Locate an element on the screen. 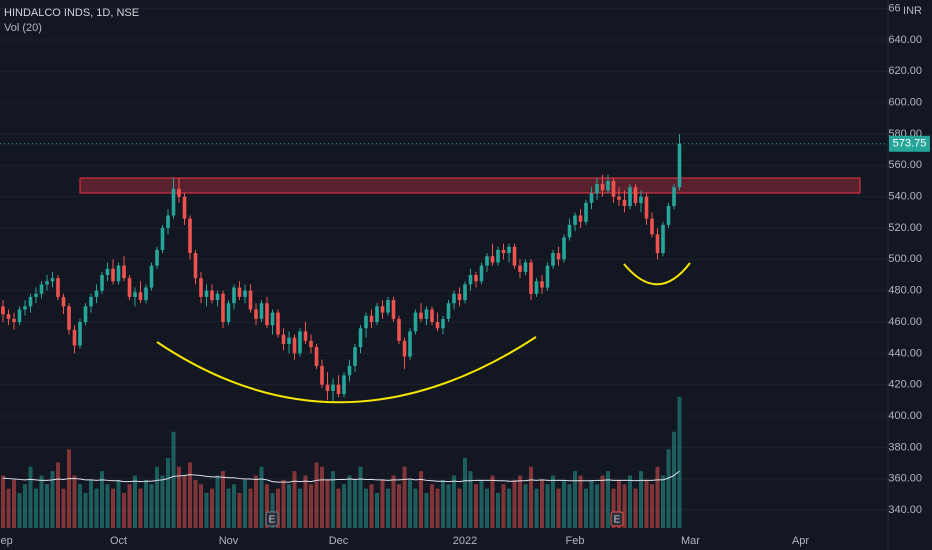  x-tick-label: 2022 is located at coordinates (465, 541).